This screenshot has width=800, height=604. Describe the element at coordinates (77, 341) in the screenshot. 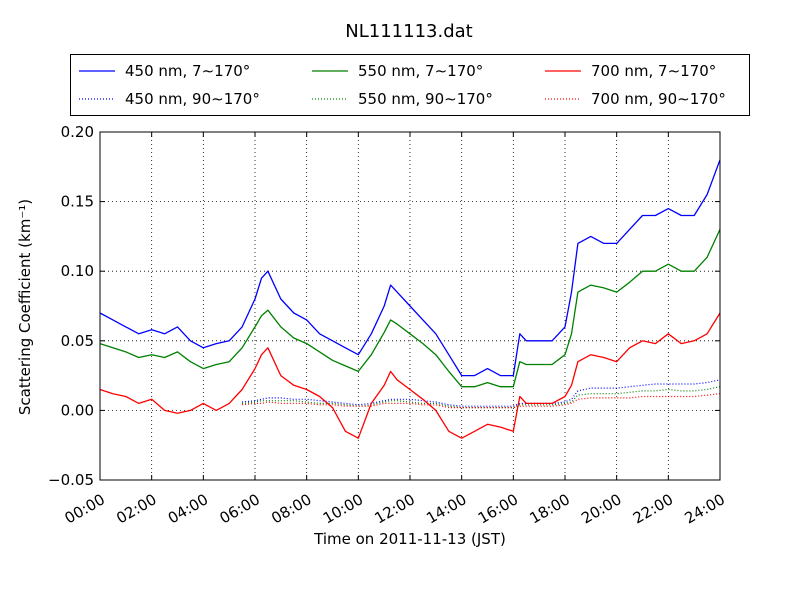

I see `y-tick-label: 0.05` at that location.